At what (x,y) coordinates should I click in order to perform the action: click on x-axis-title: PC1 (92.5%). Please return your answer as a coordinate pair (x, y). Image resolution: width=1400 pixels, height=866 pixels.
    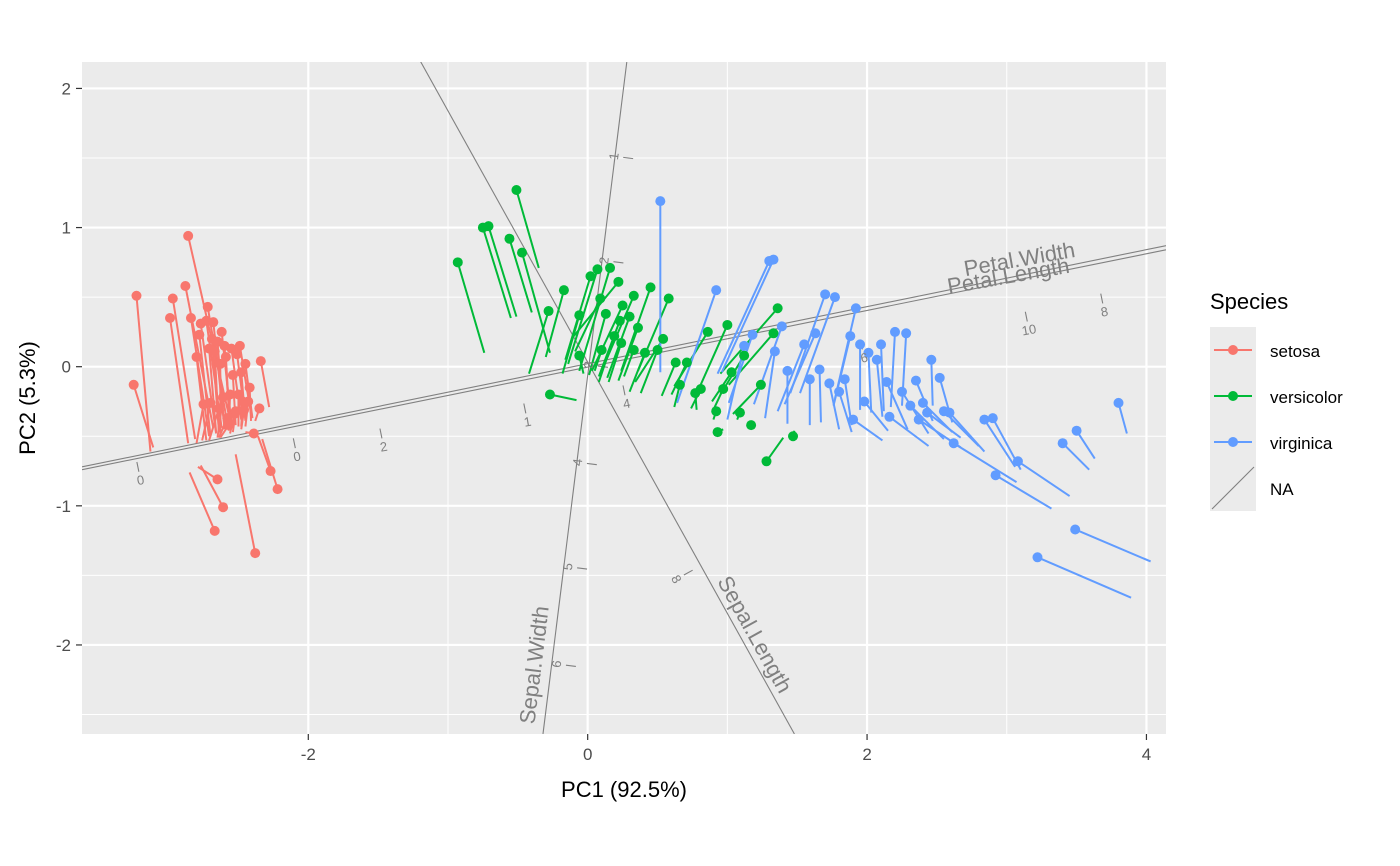
    Looking at the image, I should click on (624, 789).